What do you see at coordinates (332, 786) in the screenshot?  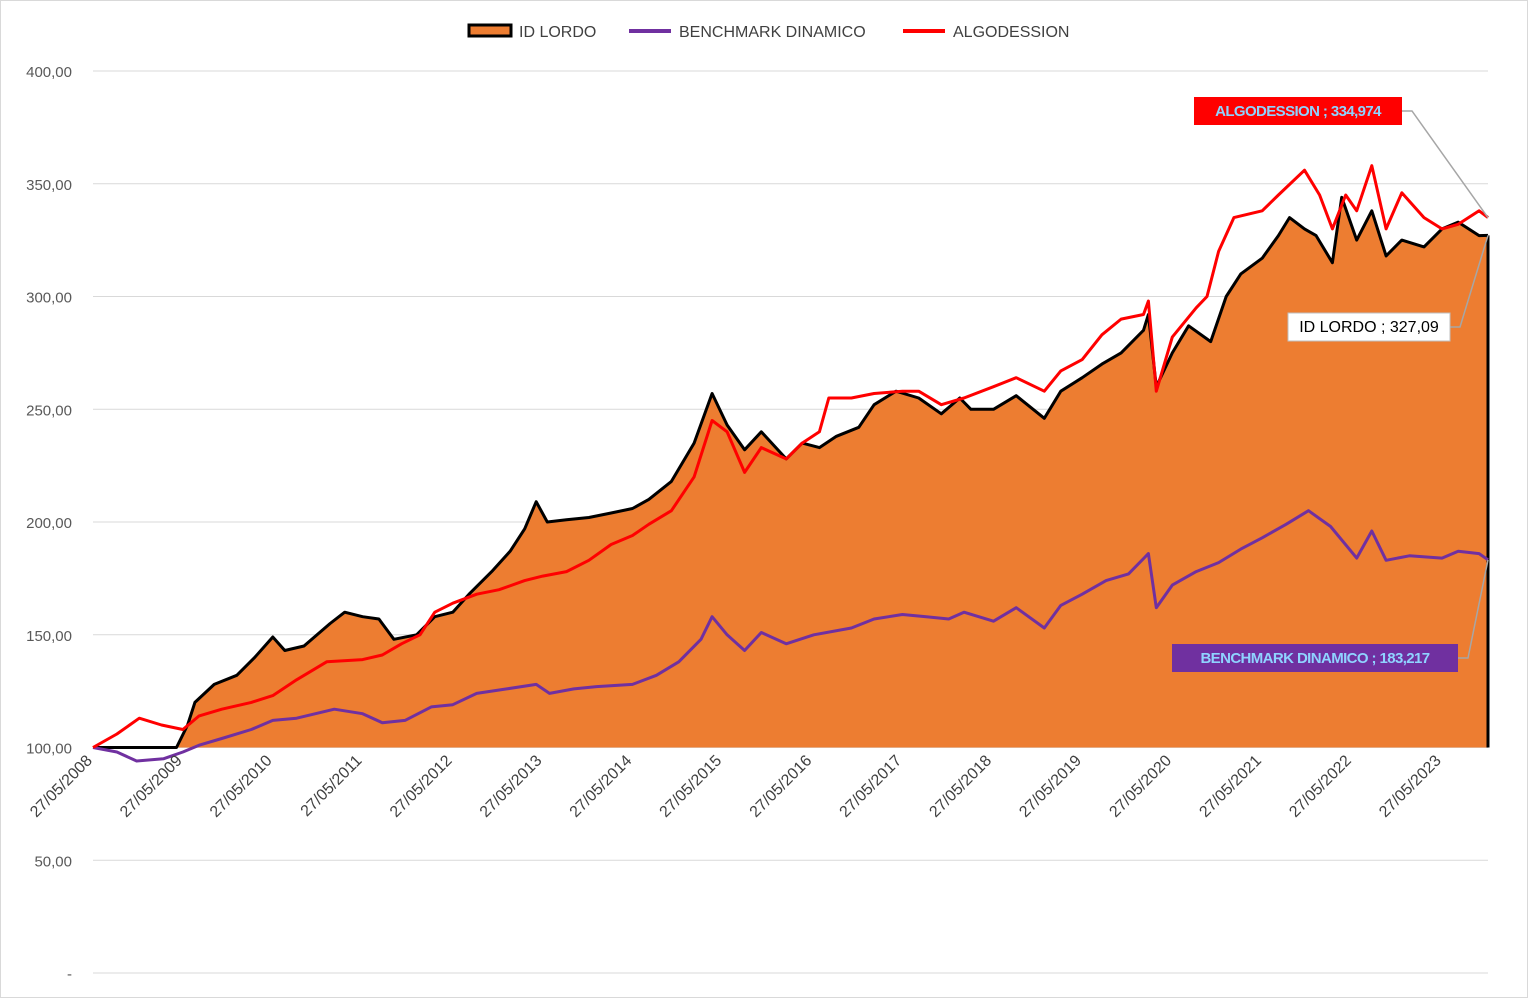 I see `x-tick-label: 27/05/2011` at bounding box center [332, 786].